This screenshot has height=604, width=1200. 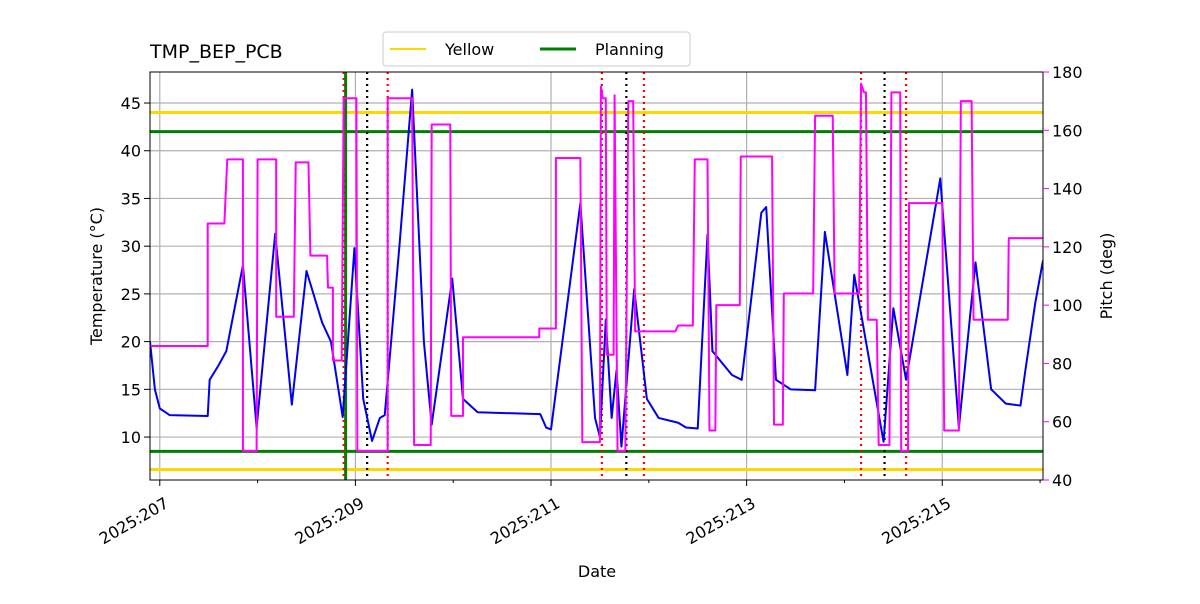 I want to click on y2-tick-label: 140, so click(x=1067, y=189).